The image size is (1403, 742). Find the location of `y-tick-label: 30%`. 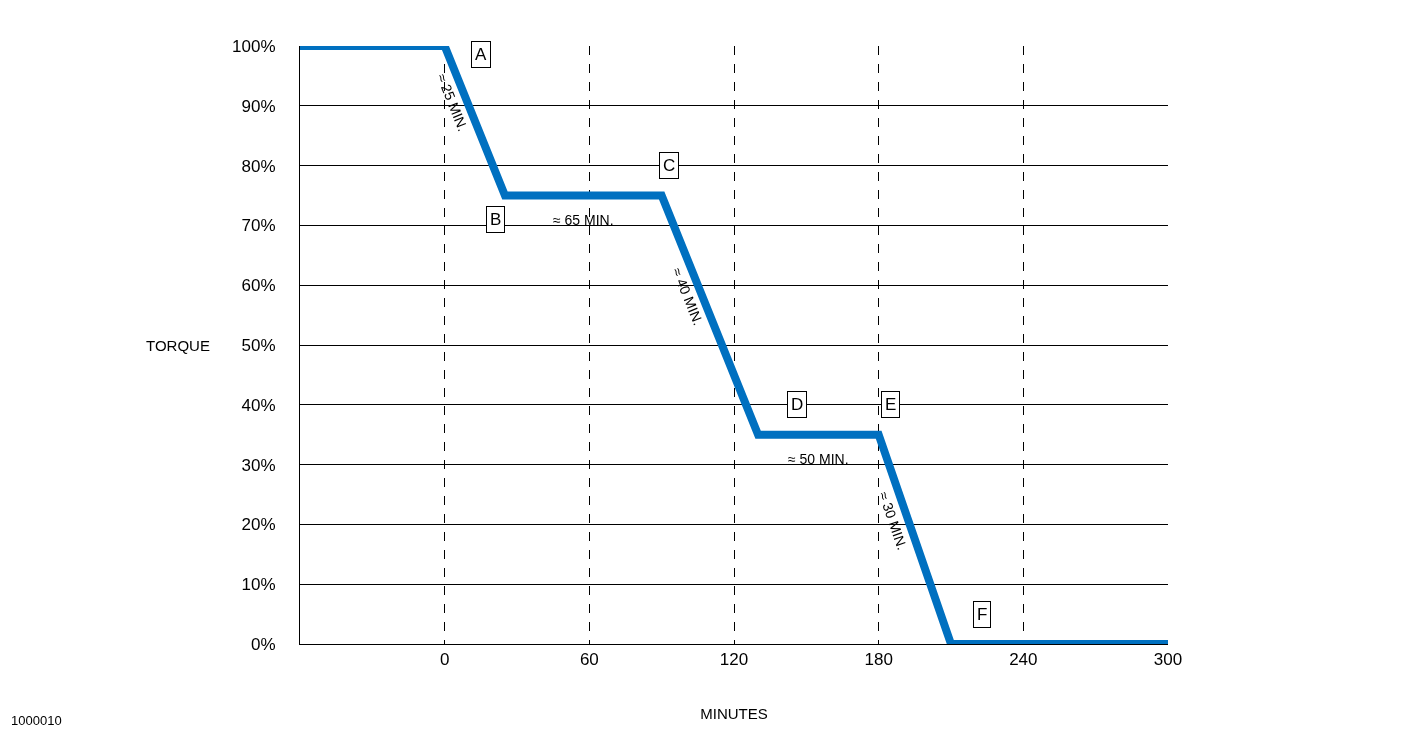

y-tick-label: 30% is located at coordinates (258, 465).